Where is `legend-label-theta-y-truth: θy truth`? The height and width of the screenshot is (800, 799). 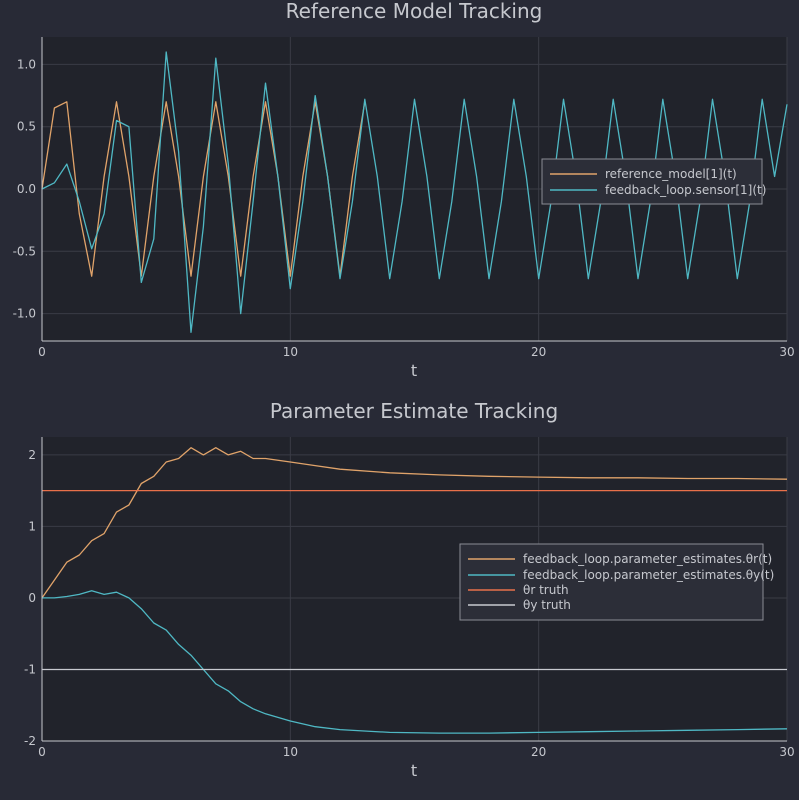 legend-label-theta-y-truth: θy truth is located at coordinates (547, 605).